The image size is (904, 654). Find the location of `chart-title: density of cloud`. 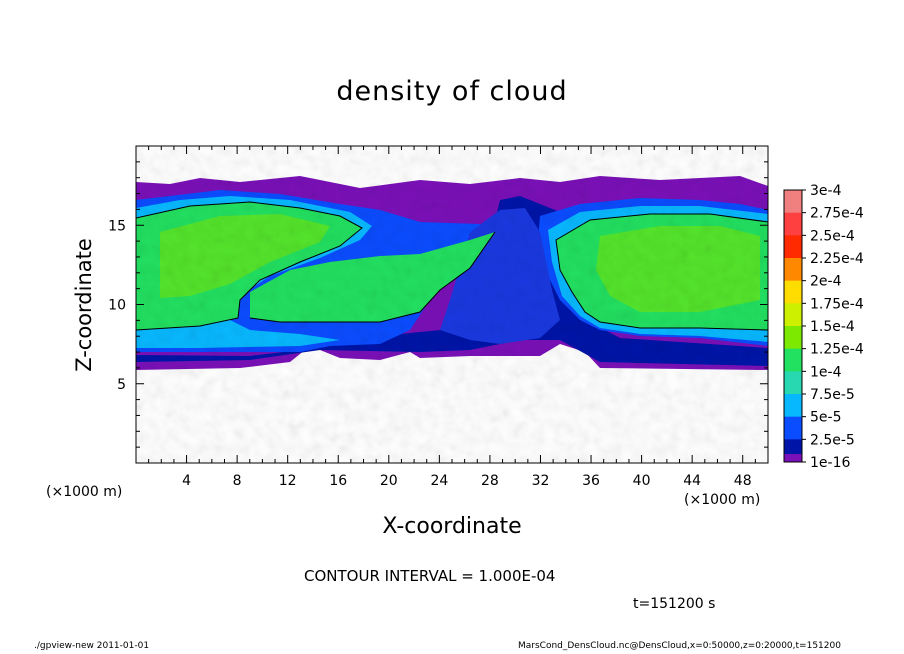

chart-title: density of cloud is located at coordinates (452, 91).